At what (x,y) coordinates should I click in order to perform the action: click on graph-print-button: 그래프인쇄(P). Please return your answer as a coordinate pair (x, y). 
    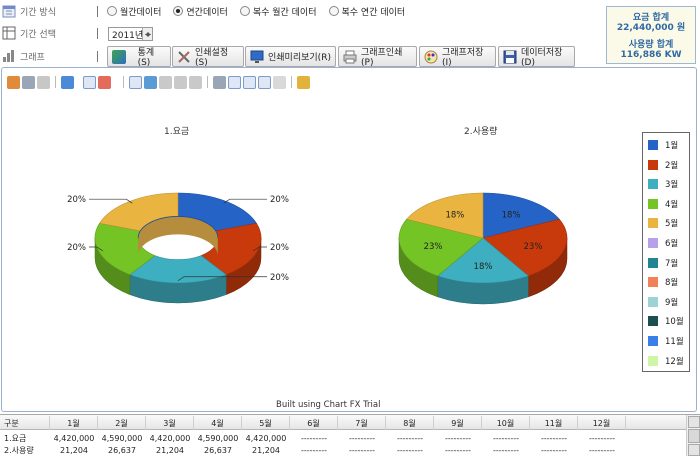
    Looking at the image, I should click on (377, 57).